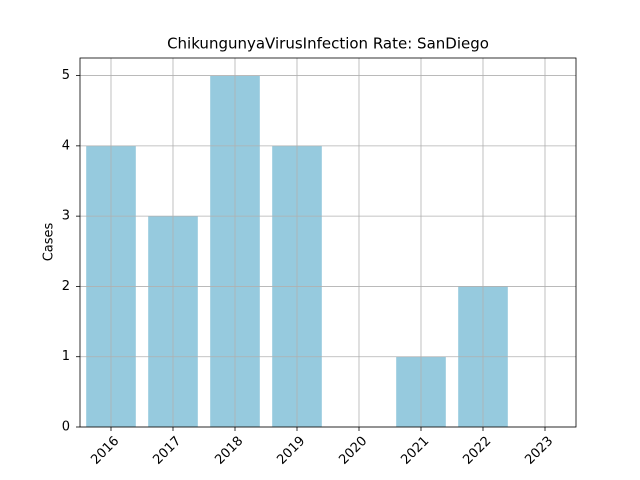 This screenshot has width=640, height=480. I want to click on x-tick-label: 2022, so click(477, 451).